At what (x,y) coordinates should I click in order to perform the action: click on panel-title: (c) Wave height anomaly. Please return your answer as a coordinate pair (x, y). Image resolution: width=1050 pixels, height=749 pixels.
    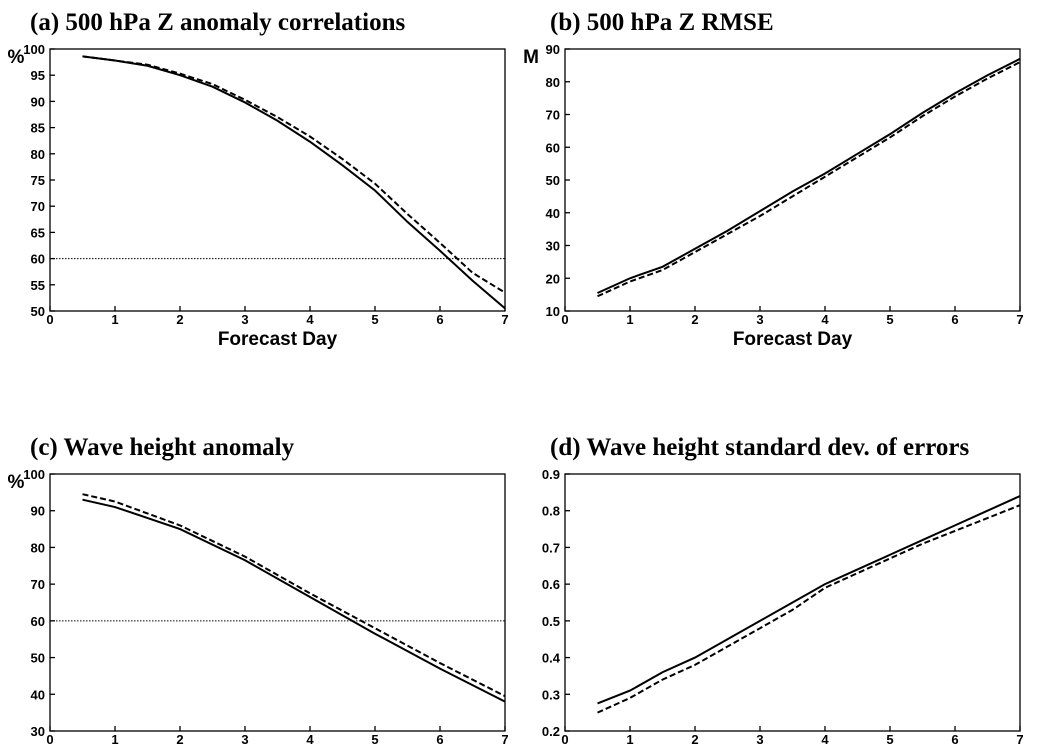
    Looking at the image, I should click on (162, 447).